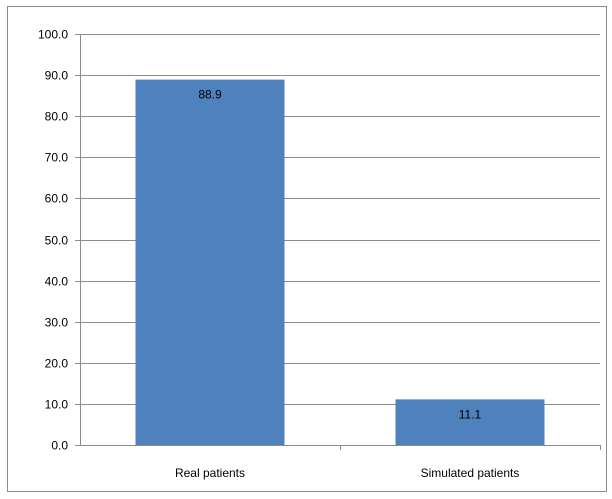 The height and width of the screenshot is (499, 612). What do you see at coordinates (470, 414) in the screenshot?
I see `data-label: 11.1` at bounding box center [470, 414].